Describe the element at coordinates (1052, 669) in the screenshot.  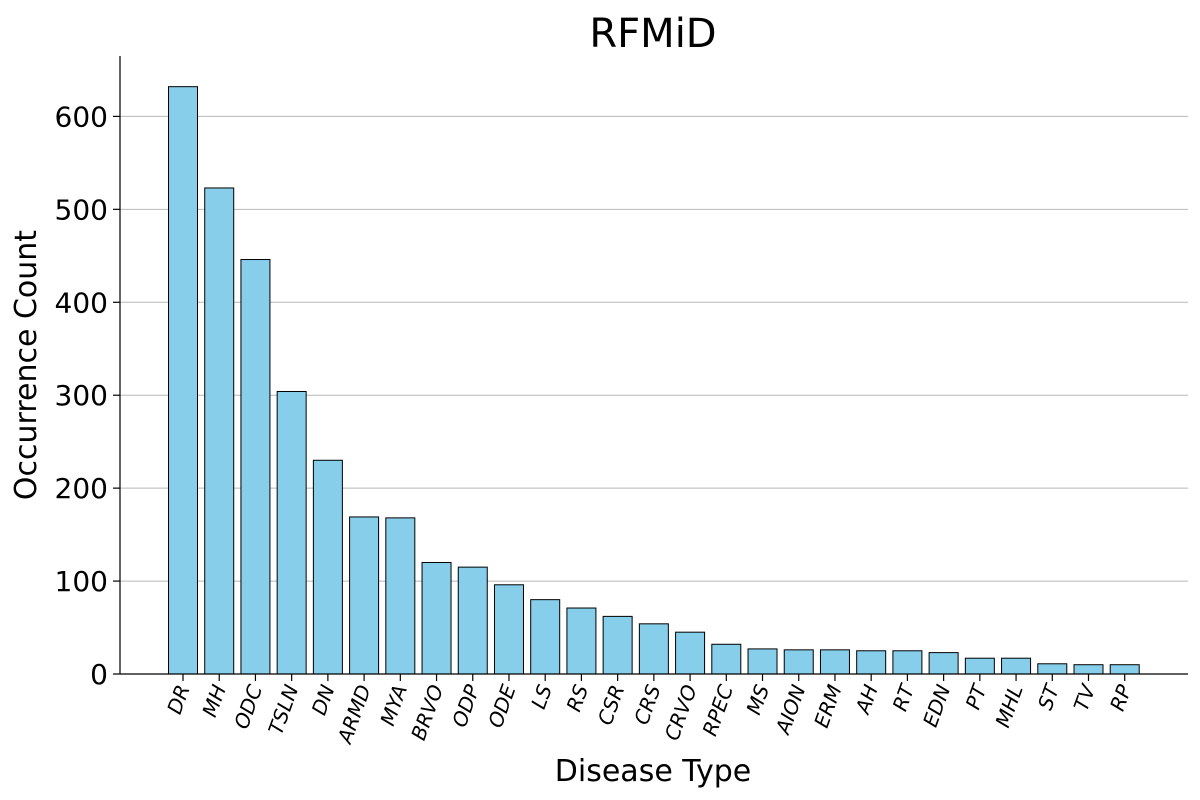
I see `bar-st` at that location.